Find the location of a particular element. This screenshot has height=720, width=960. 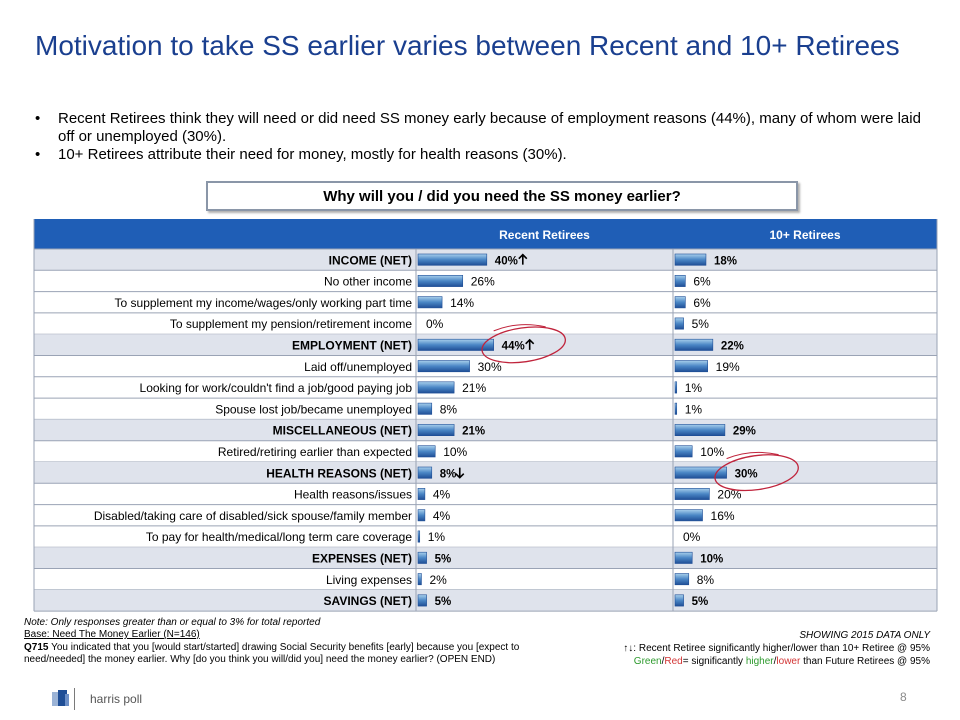

data-label: 18% is located at coordinates (725, 261).